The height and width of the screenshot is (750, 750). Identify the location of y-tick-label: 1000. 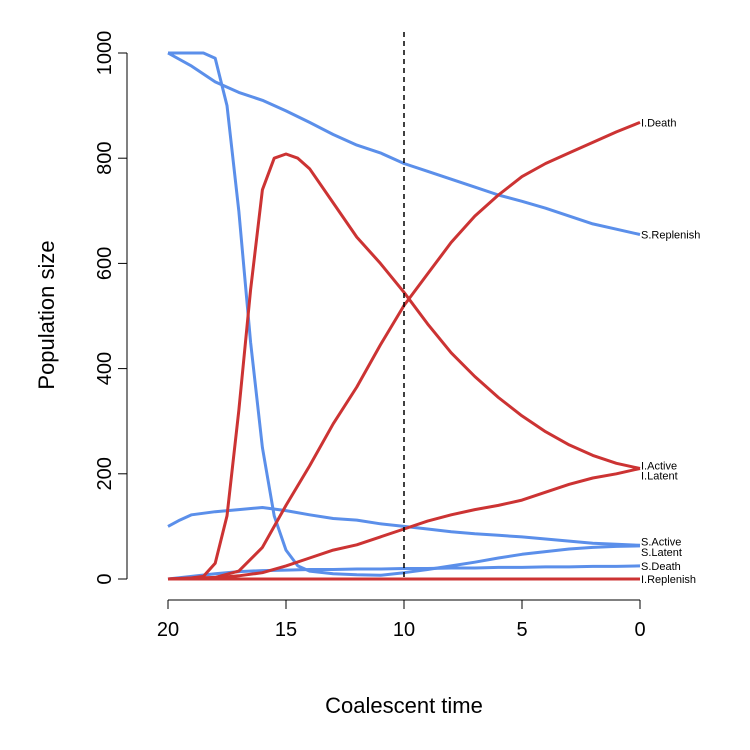
(105, 53).